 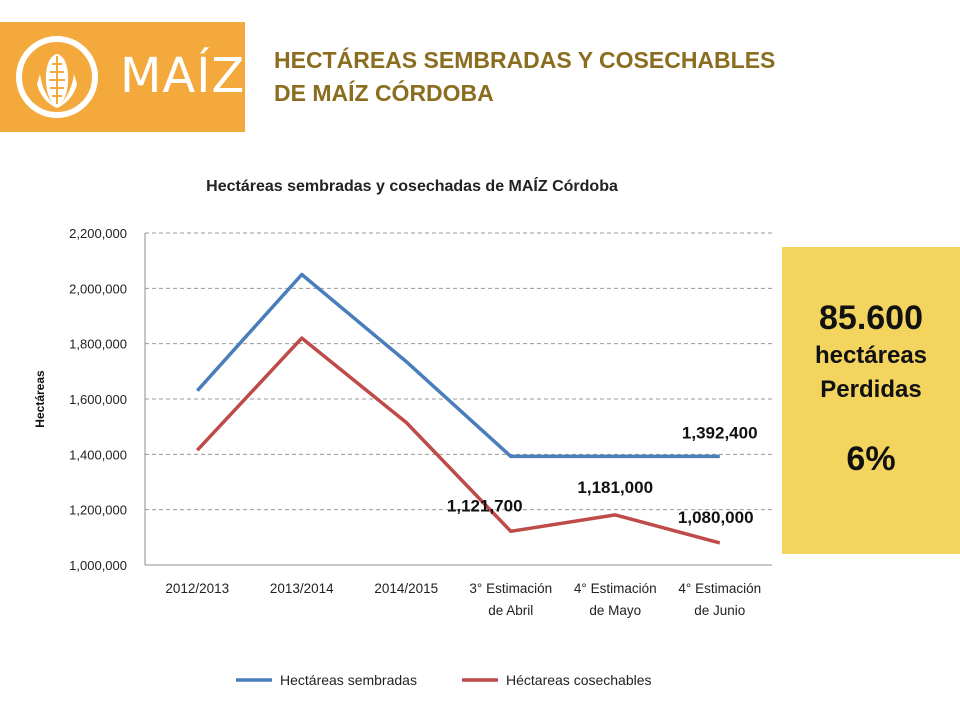 I want to click on y-axis-label: Hectáreas, so click(x=40, y=399).